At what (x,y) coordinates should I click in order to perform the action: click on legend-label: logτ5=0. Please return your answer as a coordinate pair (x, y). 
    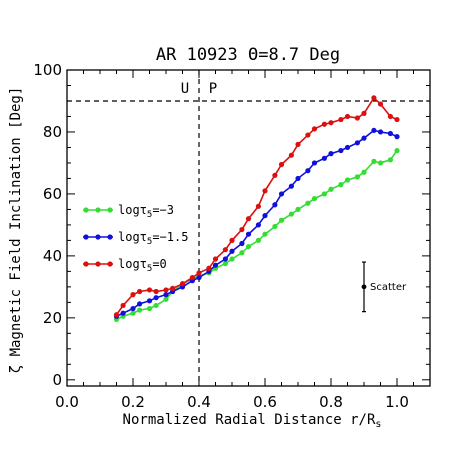
    Looking at the image, I should click on (142, 265).